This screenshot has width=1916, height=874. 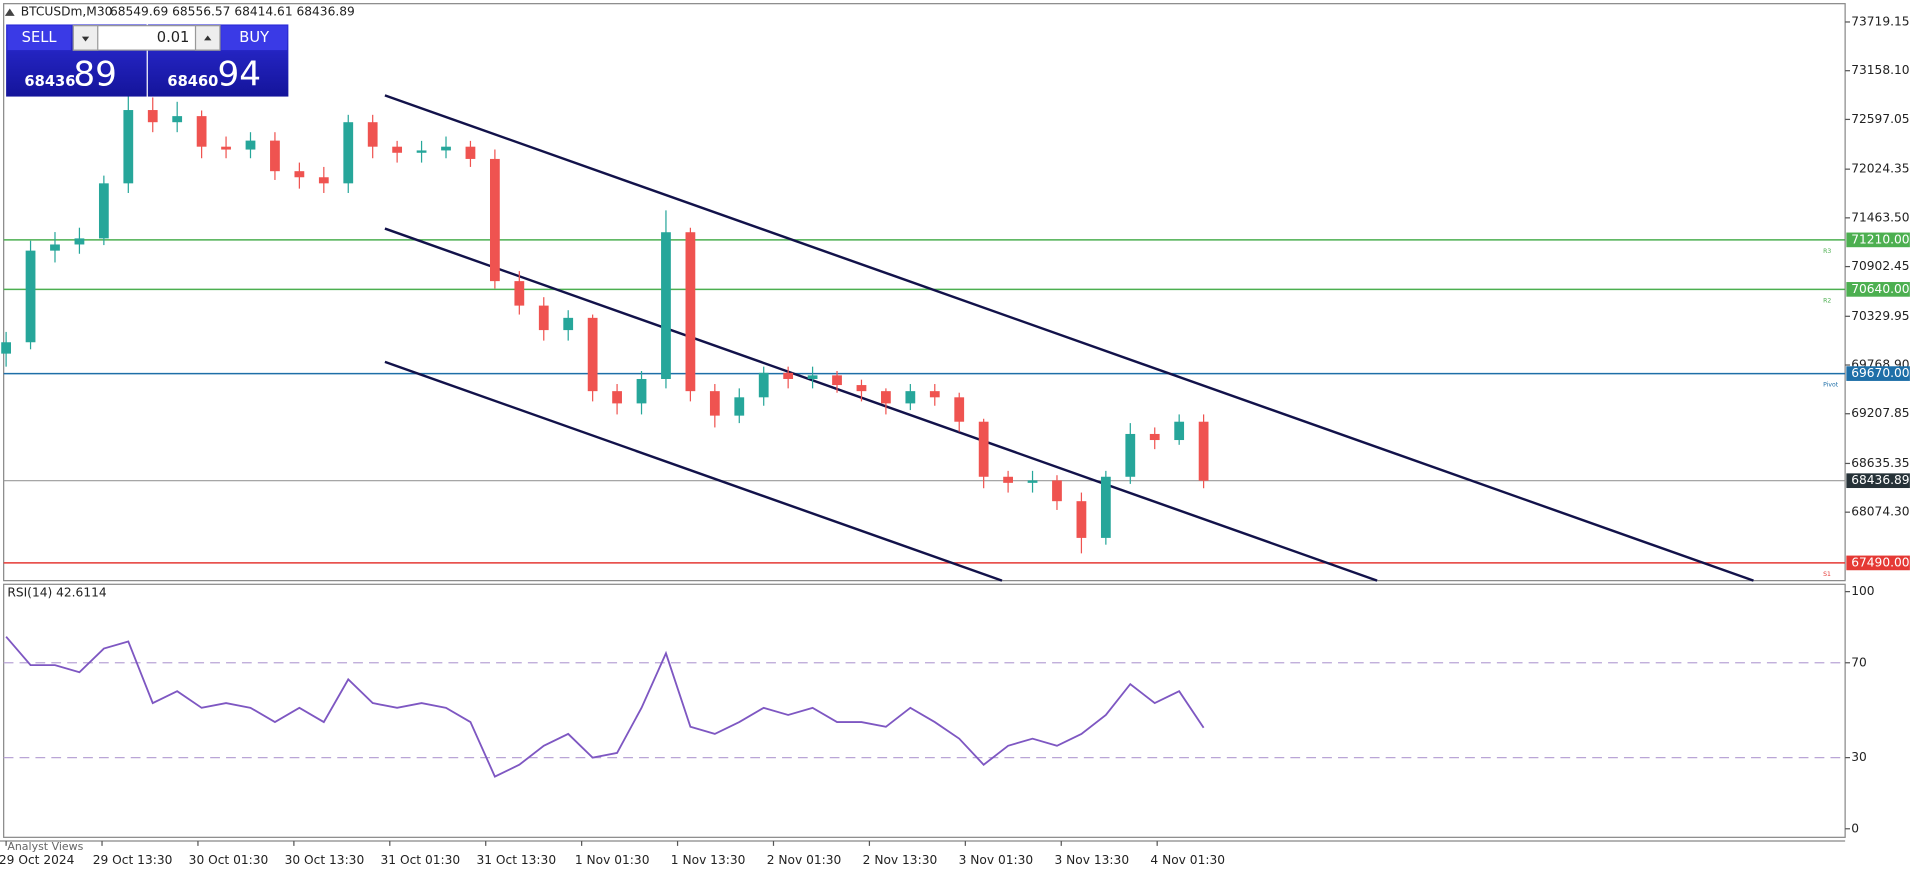 I want to click on ohlc: 68549.69 68556.57 68414.61 68436.89, so click(x=232, y=12).